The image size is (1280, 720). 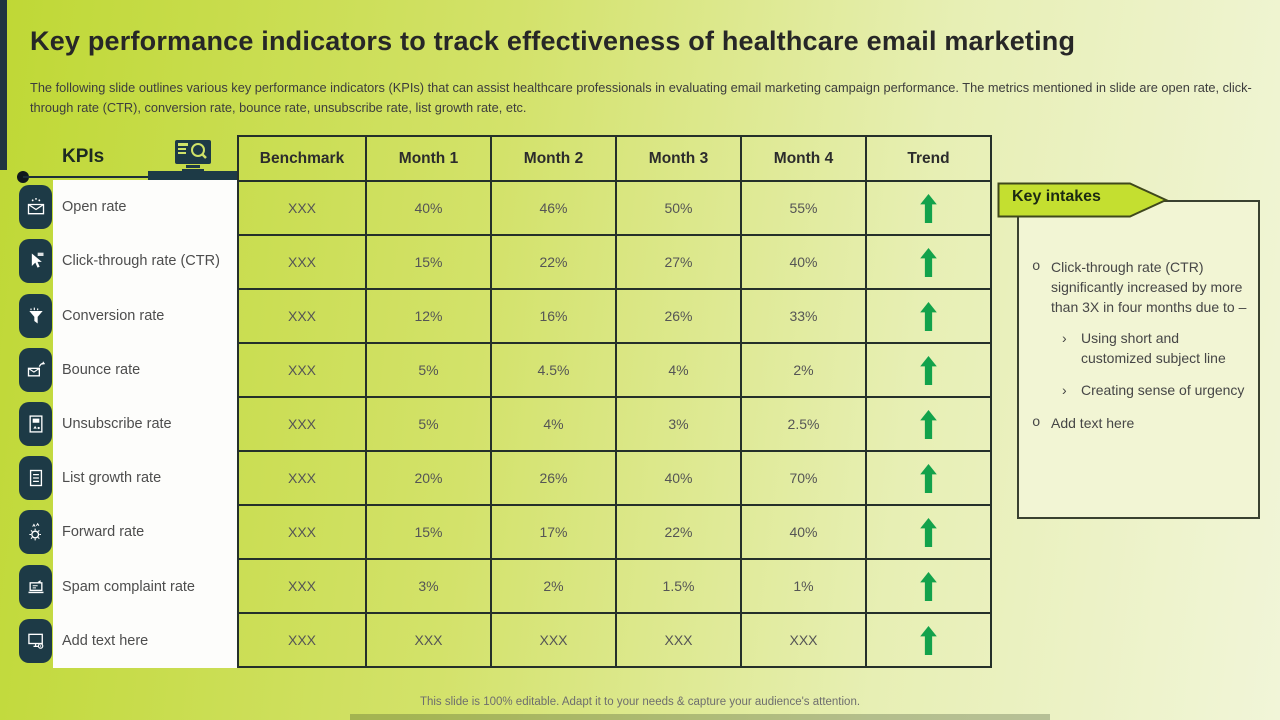 What do you see at coordinates (678, 262) in the screenshot?
I see `table-cell: 27%` at bounding box center [678, 262].